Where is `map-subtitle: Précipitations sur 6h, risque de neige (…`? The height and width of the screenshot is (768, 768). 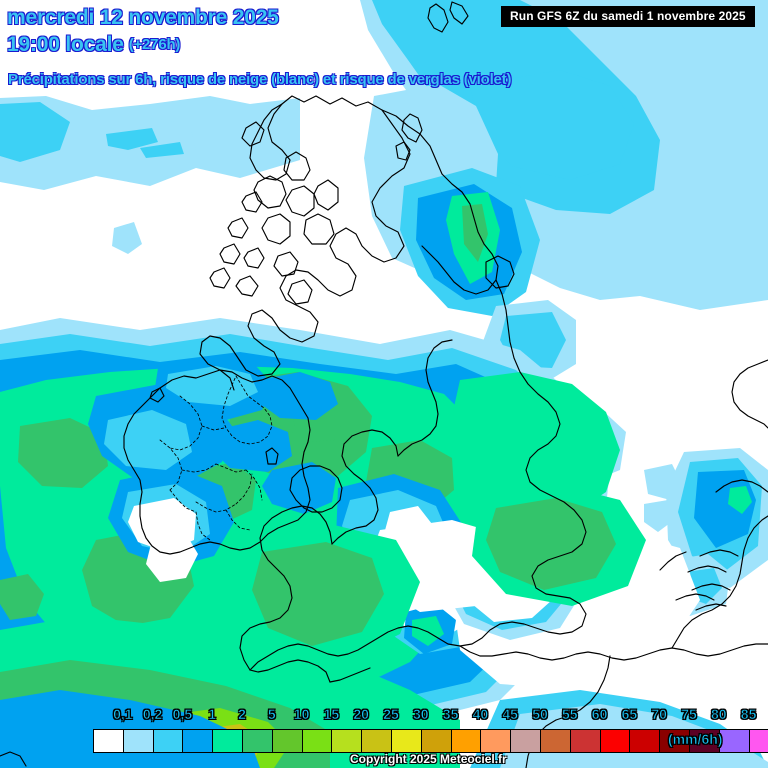
map-subtitle: Précipitations sur 6h, risque de neige (… is located at coordinates (259, 80).